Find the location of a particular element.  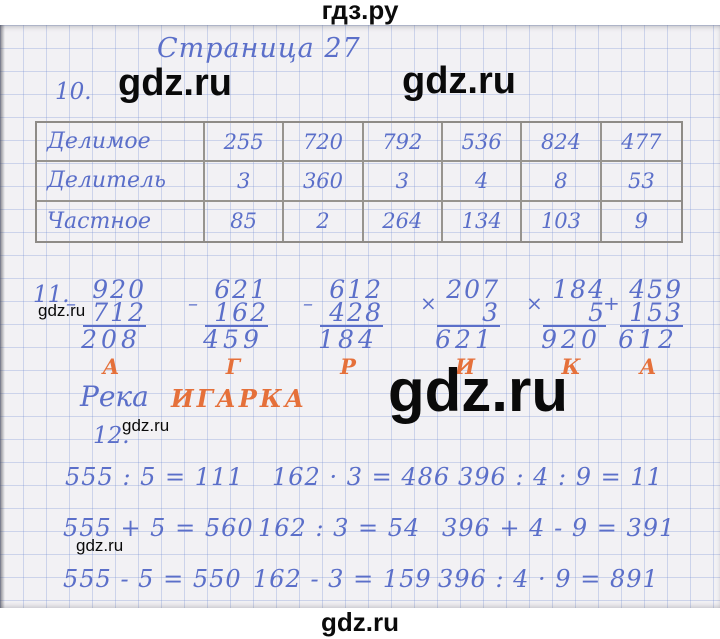

operand-bottom: 428 is located at coordinates (356, 312).